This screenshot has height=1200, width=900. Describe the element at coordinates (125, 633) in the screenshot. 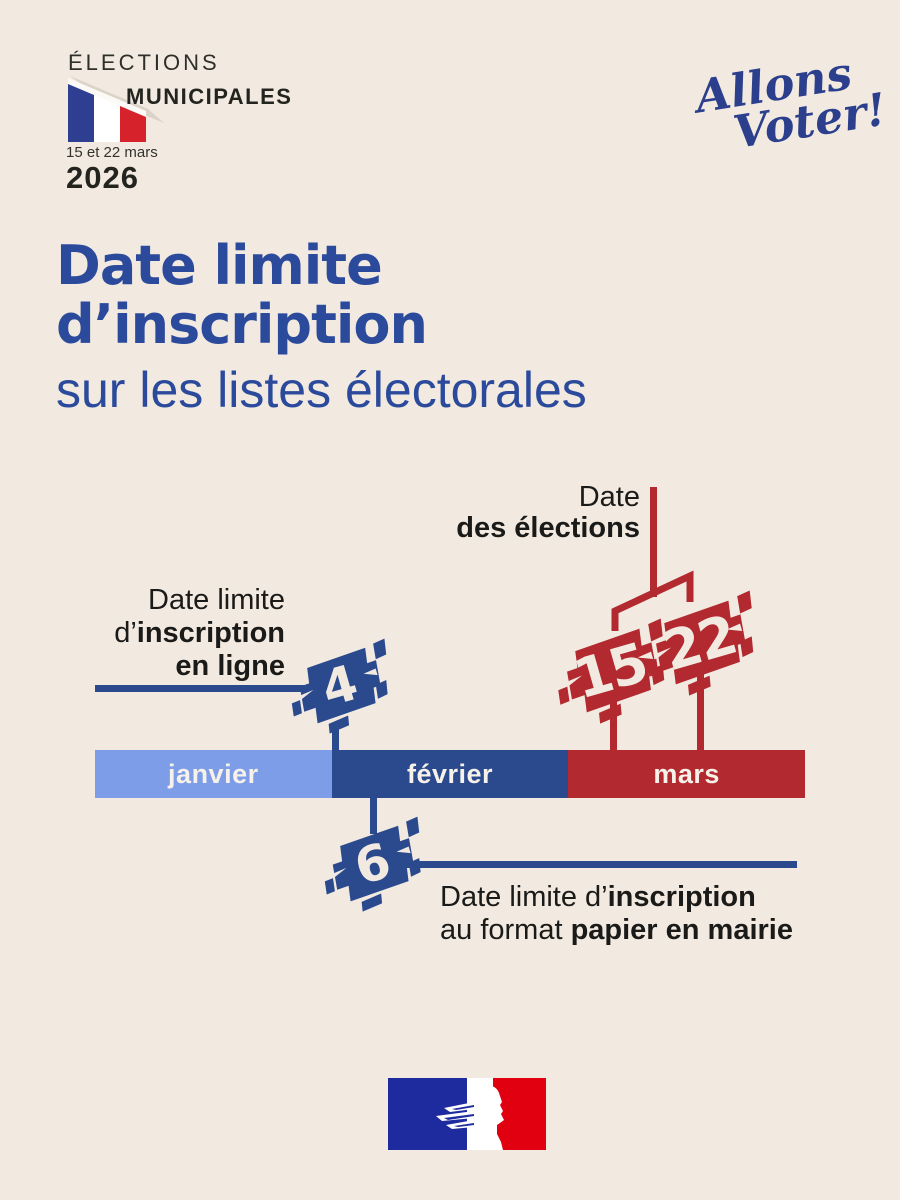

I see `online-label-line2-regular: d’` at that location.